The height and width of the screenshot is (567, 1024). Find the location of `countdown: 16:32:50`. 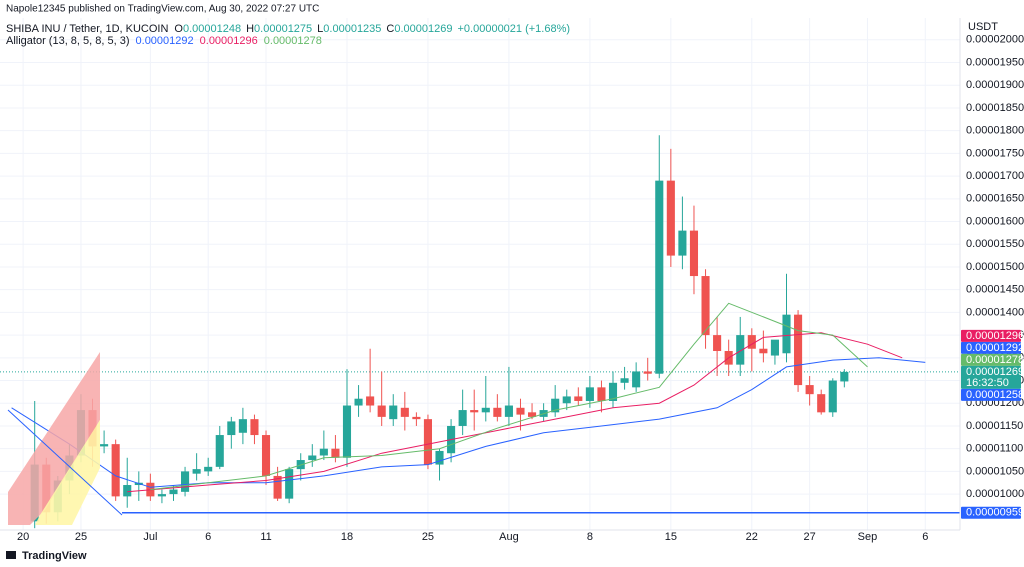

countdown: 16:32:50 is located at coordinates (987, 383).